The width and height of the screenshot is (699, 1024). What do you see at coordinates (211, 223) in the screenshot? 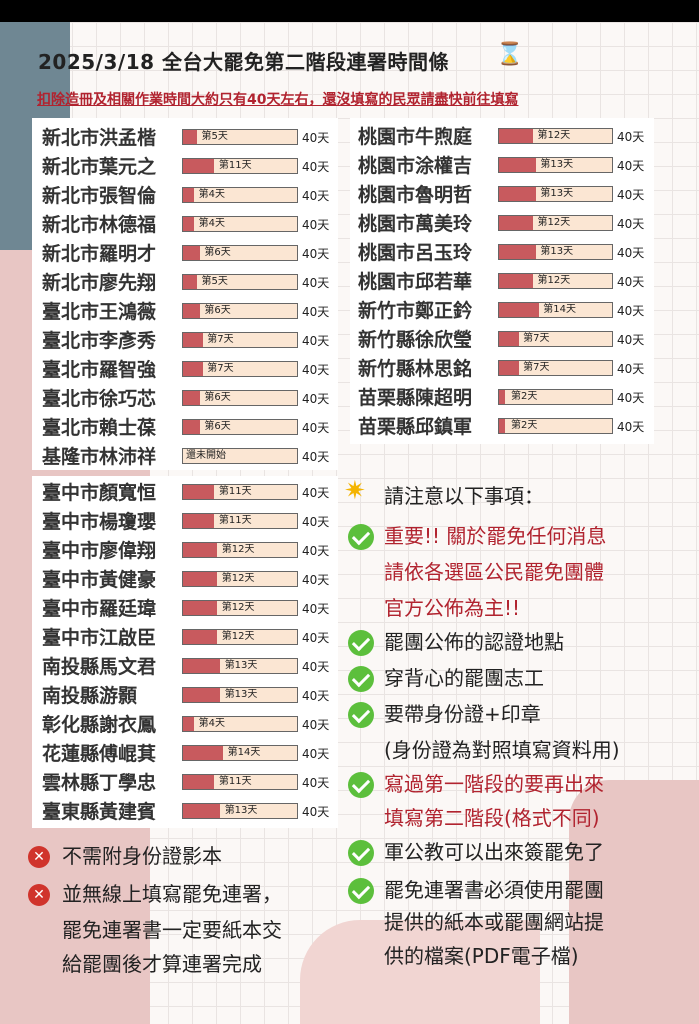
I see `progress-label: 第4天` at bounding box center [211, 223].